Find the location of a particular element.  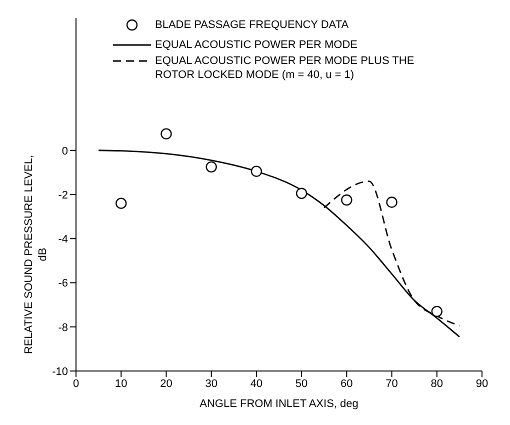

y-tick-label: -2 is located at coordinates (63, 195).